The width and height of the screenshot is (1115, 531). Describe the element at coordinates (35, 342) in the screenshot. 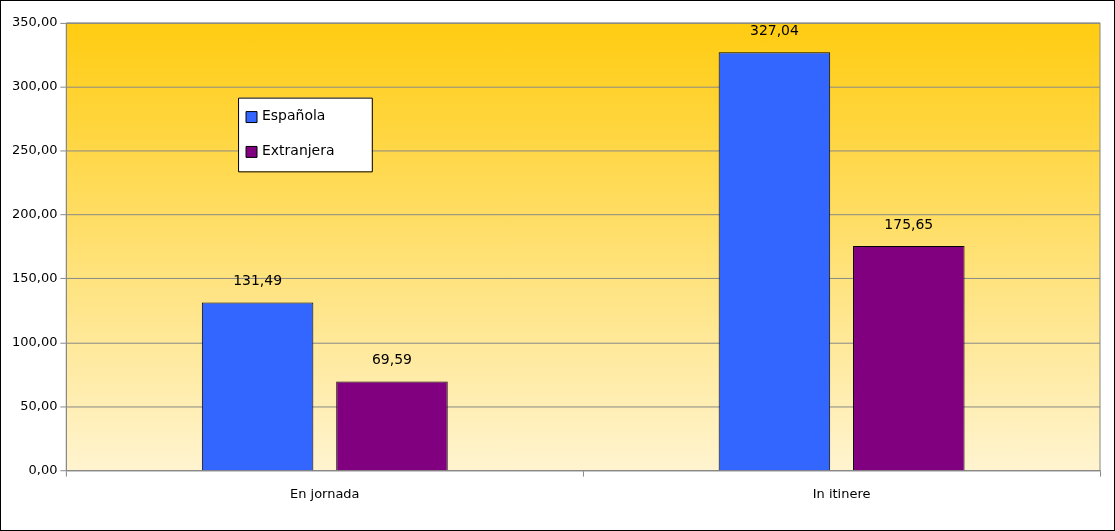

I see `y-tick-label: 100,00` at that location.